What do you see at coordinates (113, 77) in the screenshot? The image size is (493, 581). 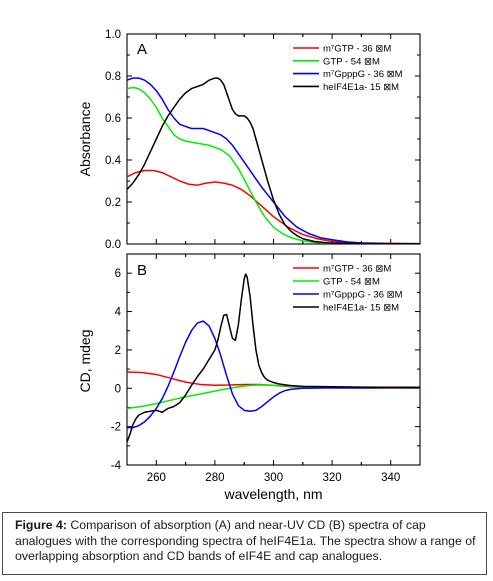 I see `y-tick-label: 0.8` at bounding box center [113, 77].